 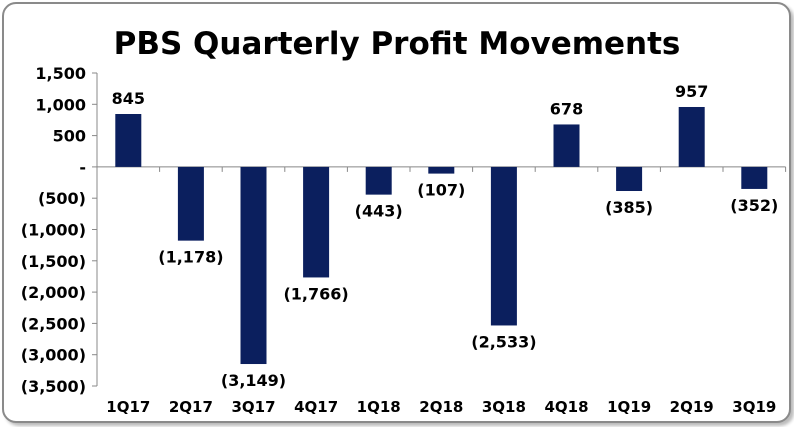 What do you see at coordinates (316, 222) in the screenshot?
I see `bar-4Q17` at bounding box center [316, 222].